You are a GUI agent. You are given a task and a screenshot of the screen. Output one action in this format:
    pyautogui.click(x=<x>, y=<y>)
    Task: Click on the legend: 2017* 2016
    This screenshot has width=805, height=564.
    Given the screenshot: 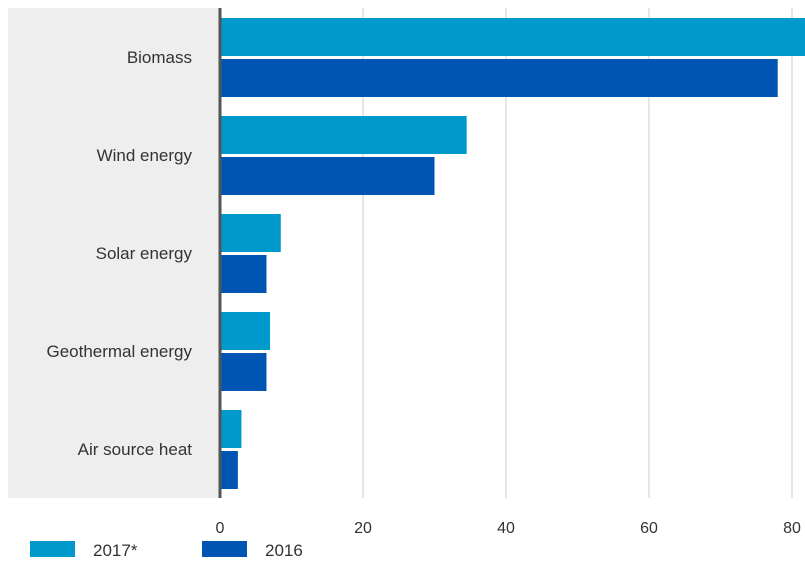 What is the action you would take?
    pyautogui.click(x=166, y=550)
    